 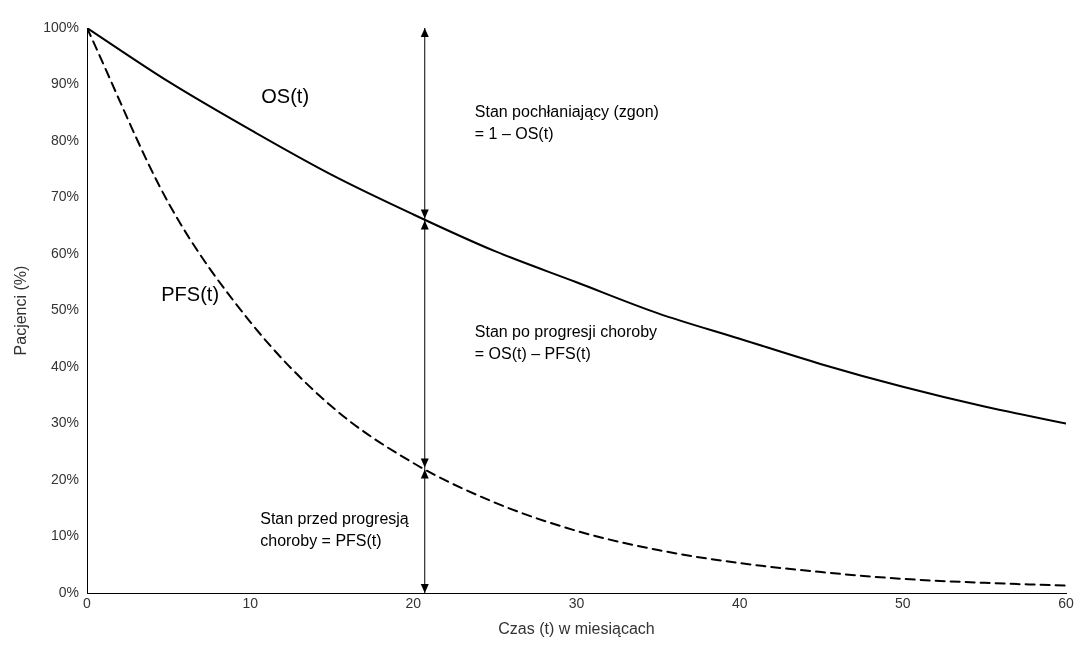 What do you see at coordinates (65, 309) in the screenshot?
I see `y-tick-label: 50%` at bounding box center [65, 309].